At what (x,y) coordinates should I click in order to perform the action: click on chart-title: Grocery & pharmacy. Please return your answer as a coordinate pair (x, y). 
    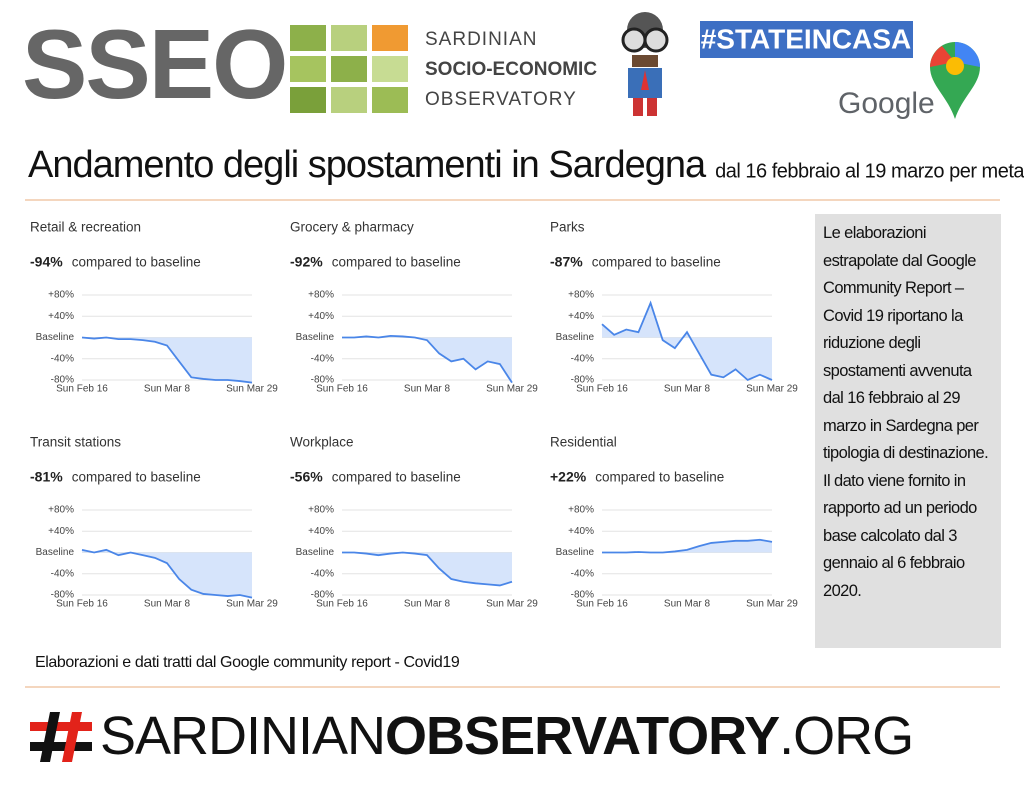
    Looking at the image, I should click on (352, 227).